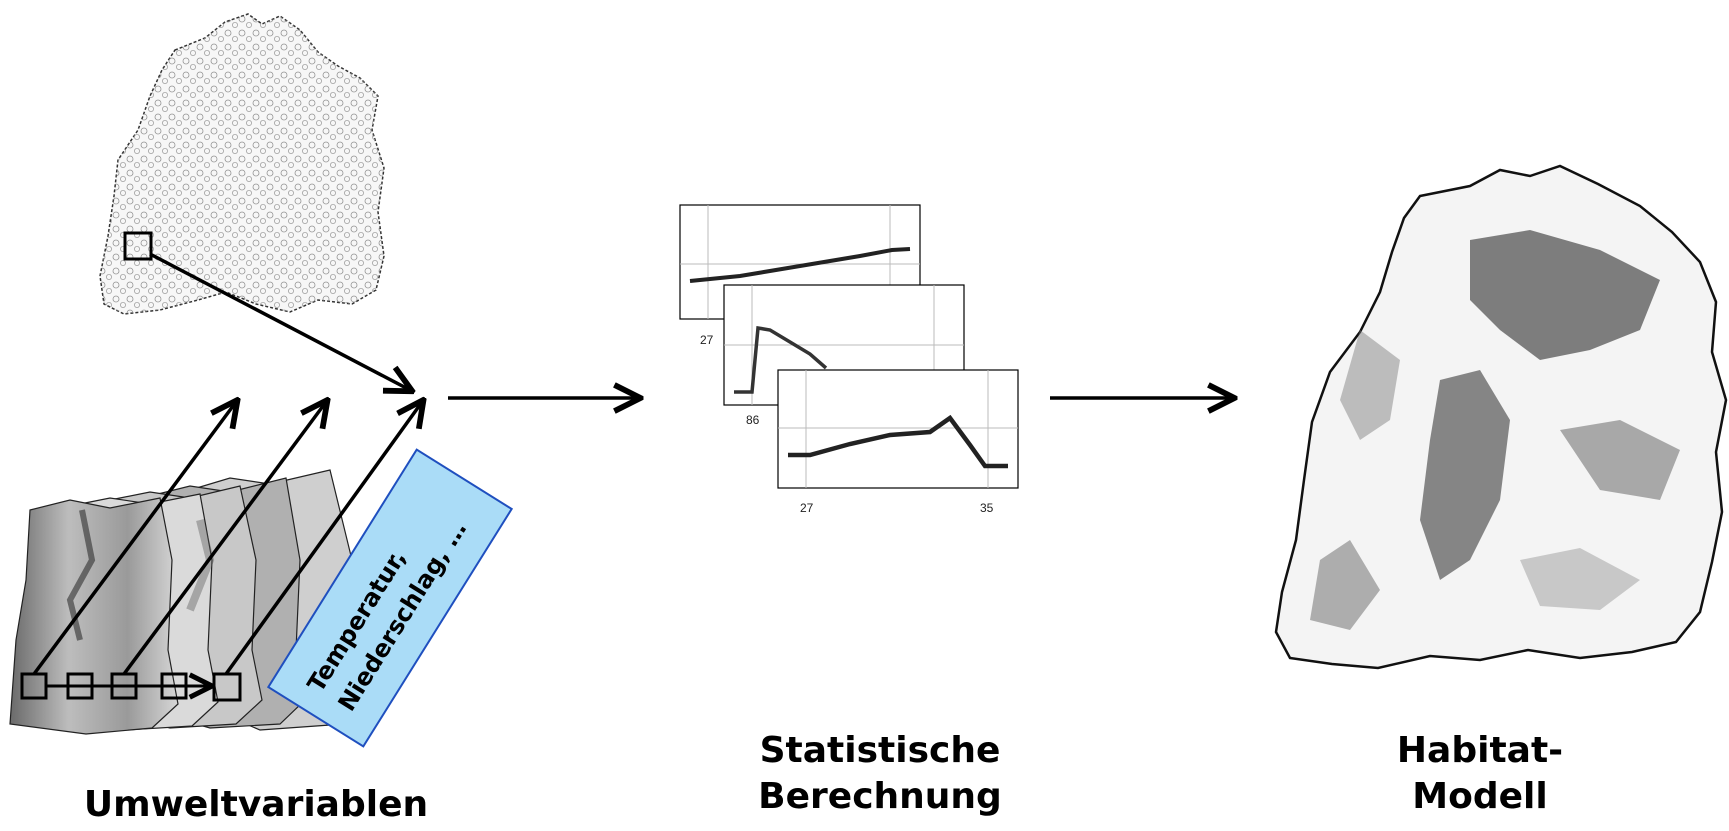  I want to click on sample-cell-marker, so click(138, 246).